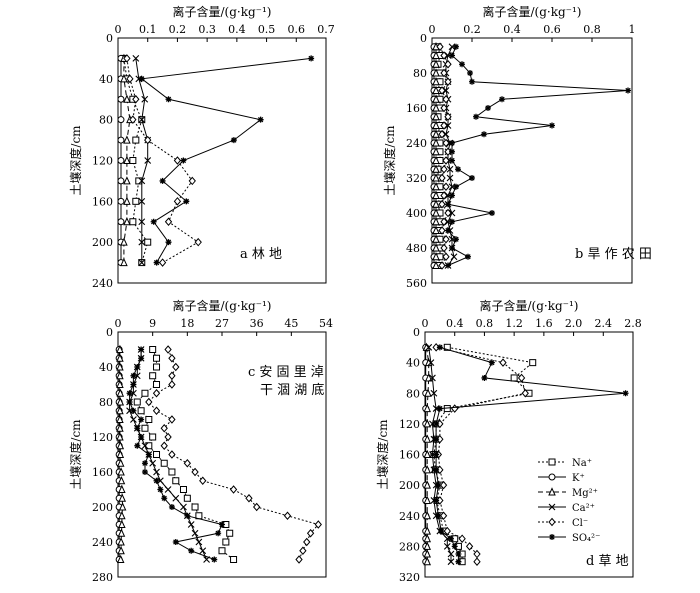 Image resolution: width=700 pixels, height=593 pixels. I want to click on x-tick-label: 18, so click(187, 323).